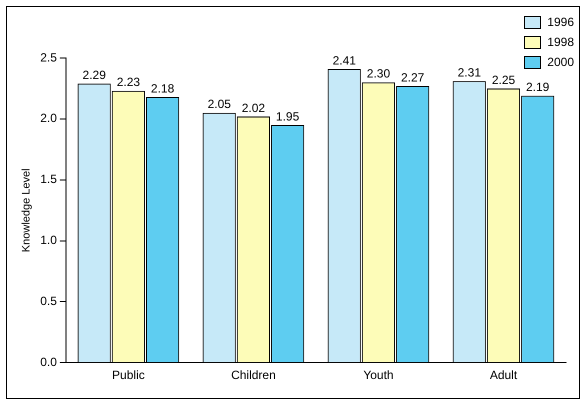 The width and height of the screenshot is (588, 407). I want to click on data-label: 2.41, so click(344, 60).